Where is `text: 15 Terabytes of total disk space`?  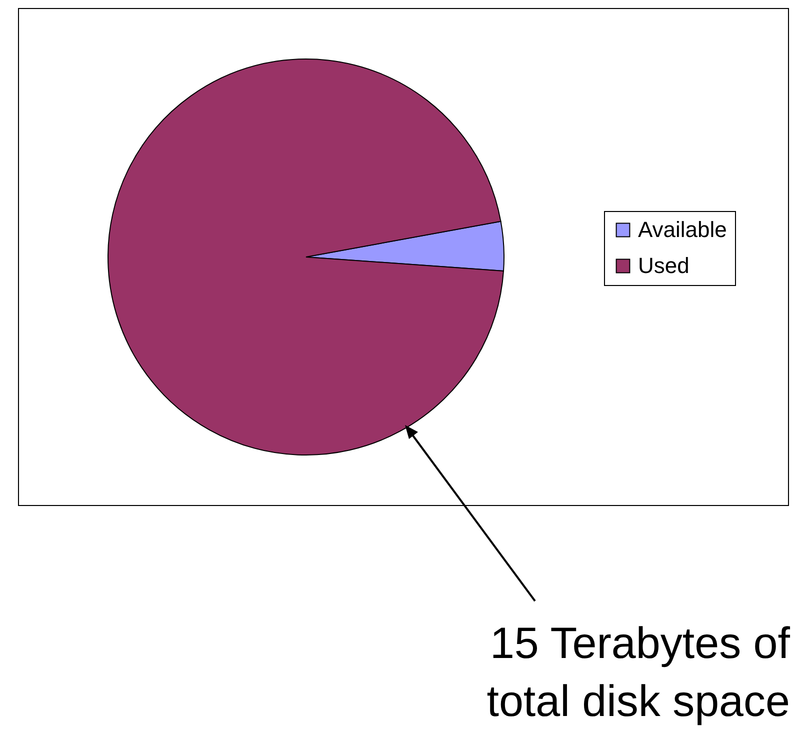 text: 15 Terabytes of total disk space is located at coordinates (638, 673).